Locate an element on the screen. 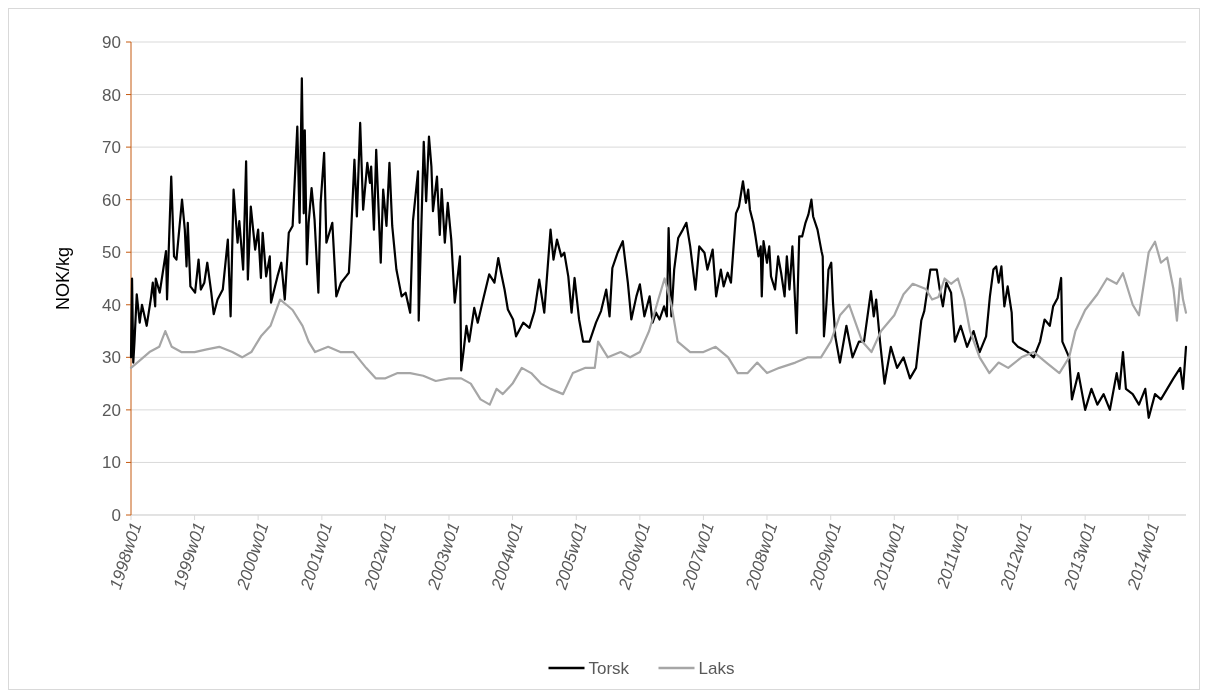 The width and height of the screenshot is (1208, 698). y-tick-label: 60 is located at coordinates (111, 200).